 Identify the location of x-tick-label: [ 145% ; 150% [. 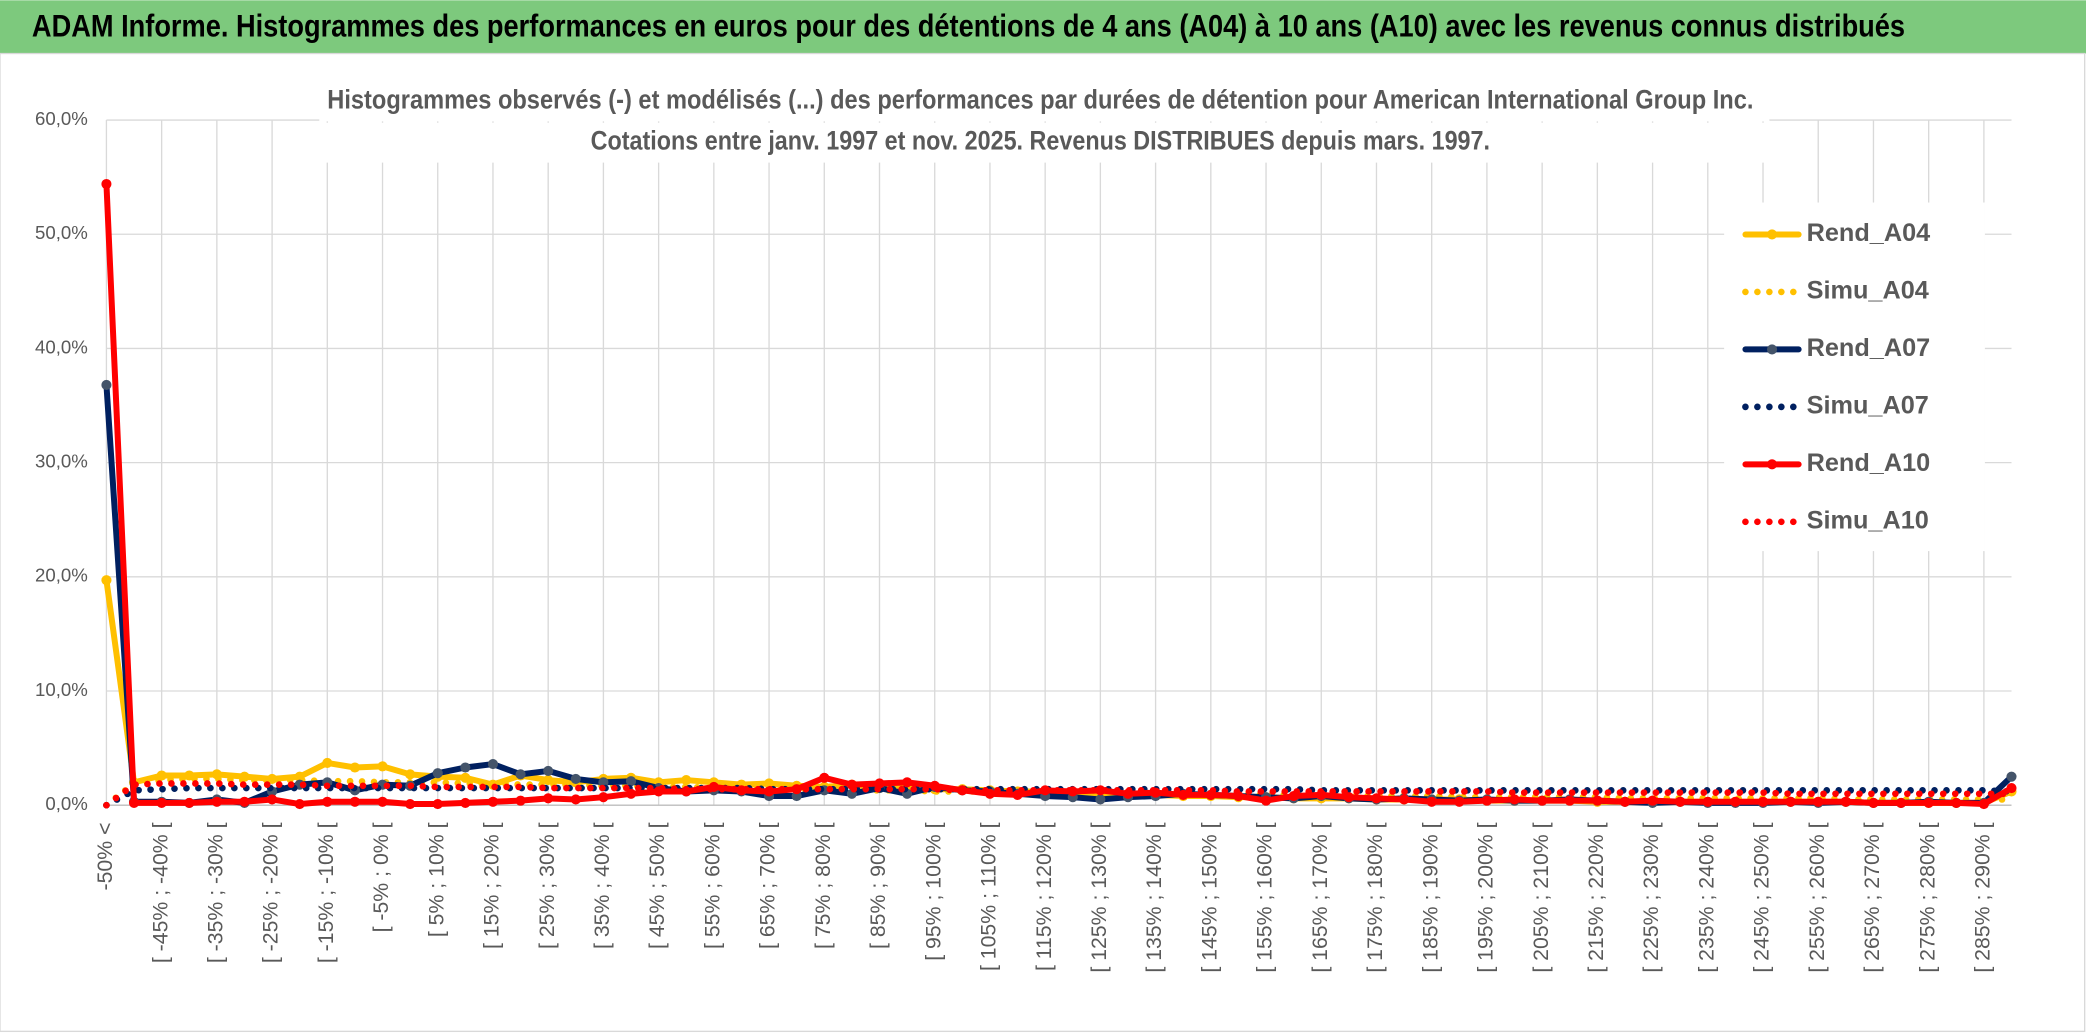
(1209, 897).